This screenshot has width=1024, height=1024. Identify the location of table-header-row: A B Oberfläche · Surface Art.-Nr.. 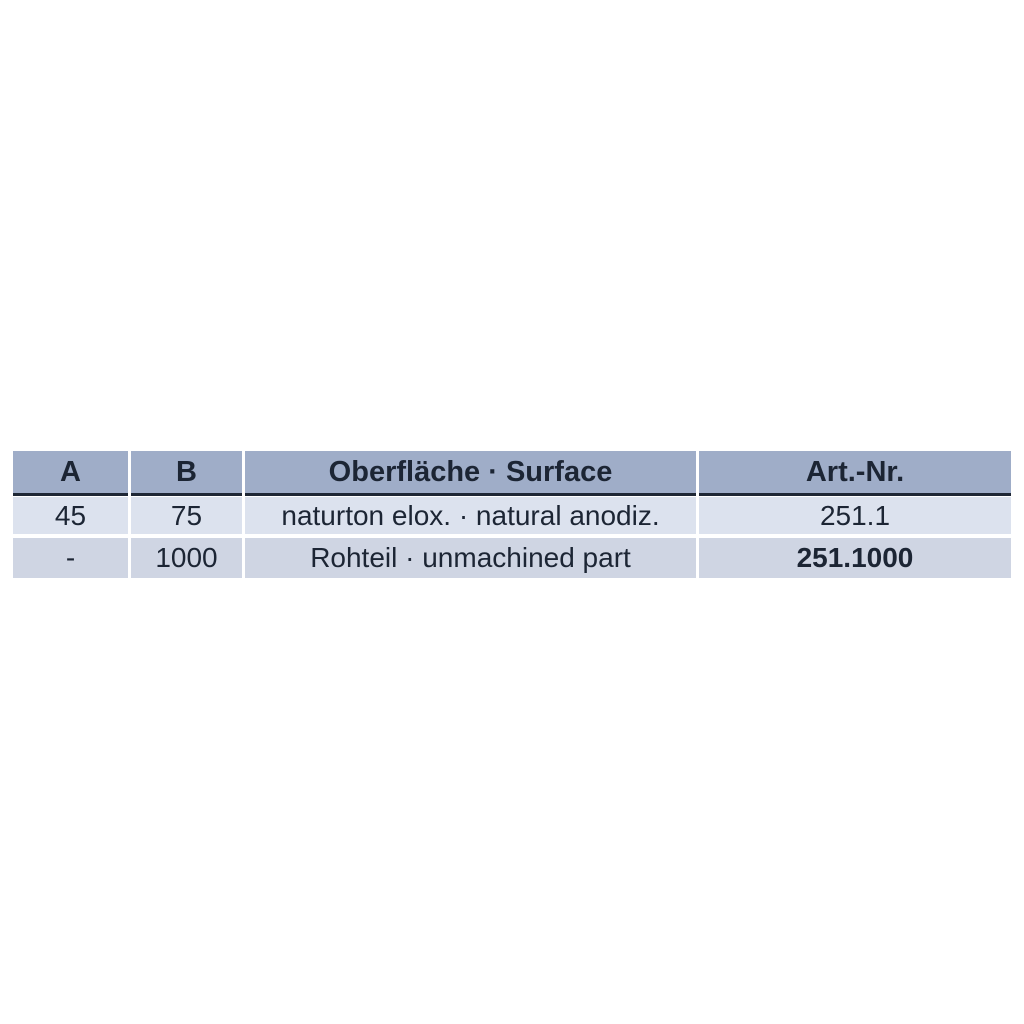
(512, 473).